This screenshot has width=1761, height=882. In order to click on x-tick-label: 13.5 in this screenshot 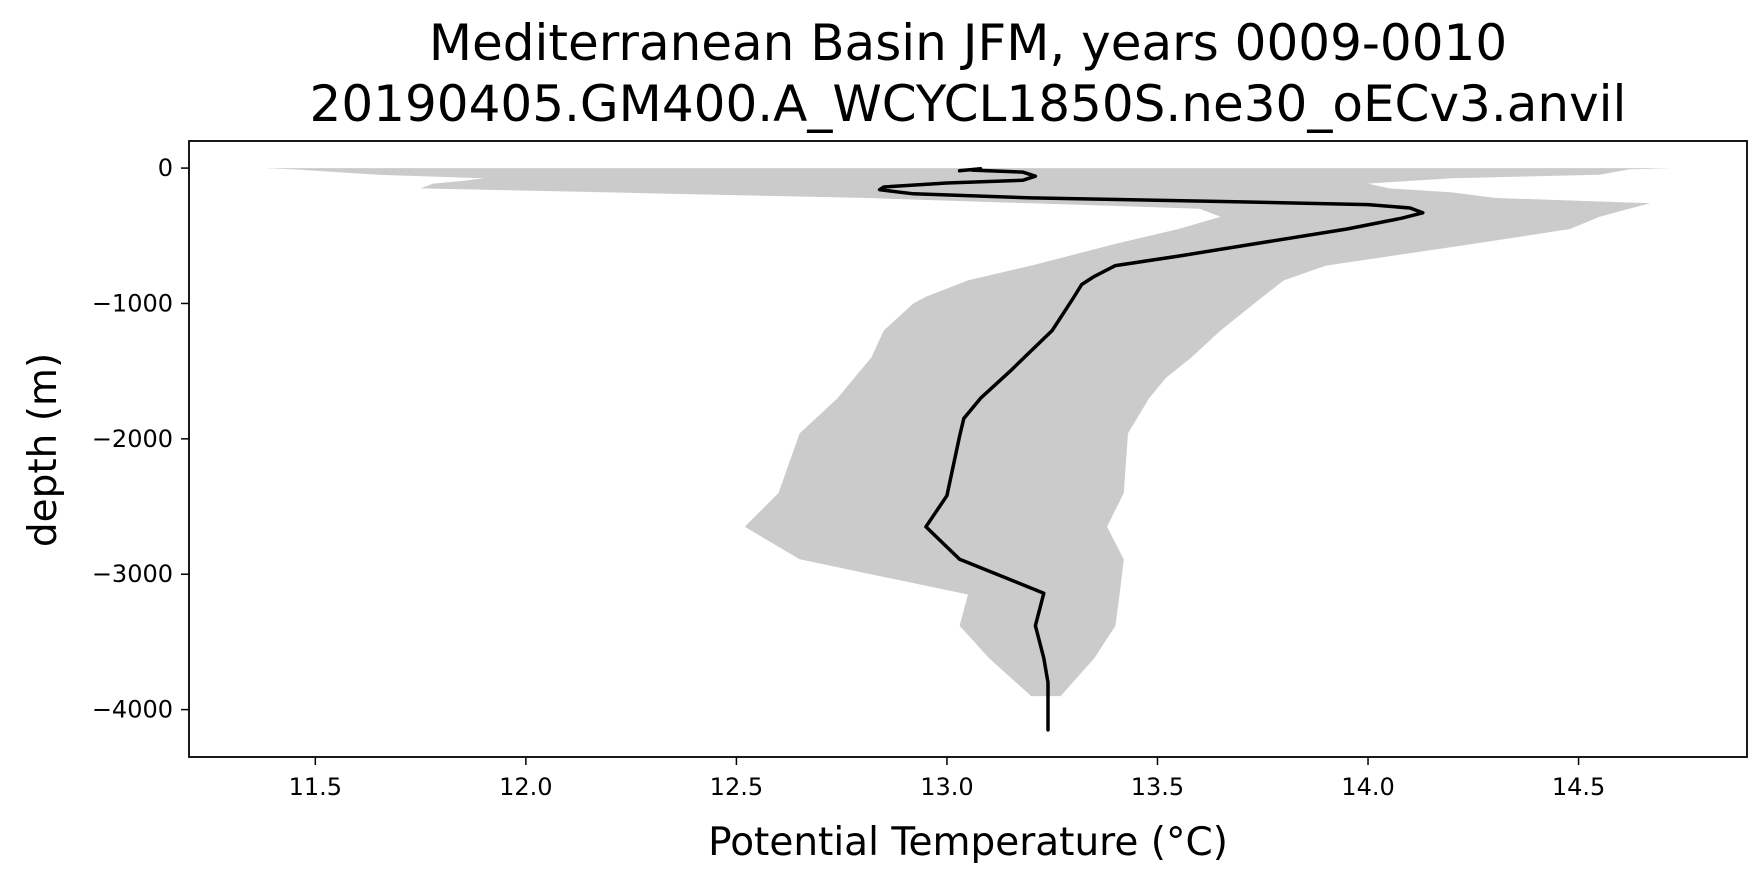, I will do `click(1157, 787)`.